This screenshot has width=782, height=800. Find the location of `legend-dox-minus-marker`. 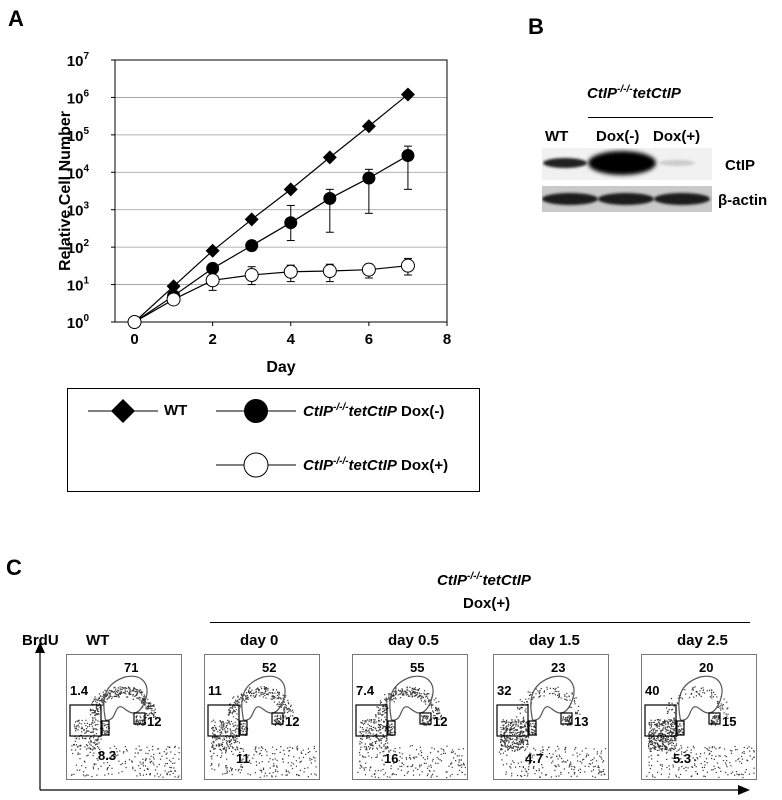

legend-dox-minus-marker is located at coordinates (256, 411).